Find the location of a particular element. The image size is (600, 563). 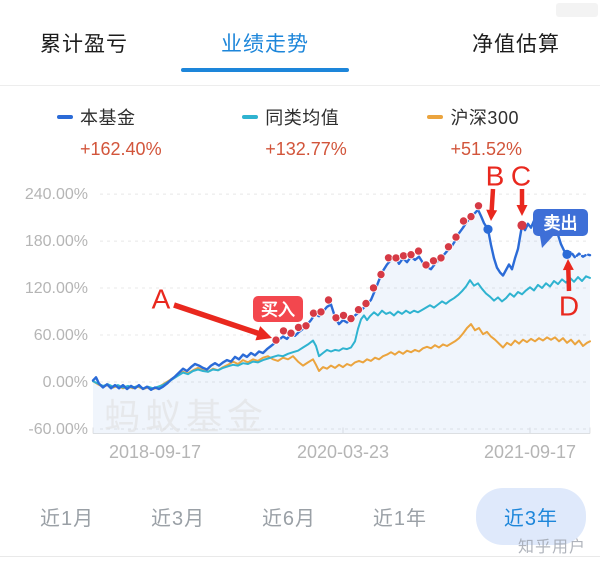

y-axis-tick-label: 120.00% is located at coordinates (56, 288).